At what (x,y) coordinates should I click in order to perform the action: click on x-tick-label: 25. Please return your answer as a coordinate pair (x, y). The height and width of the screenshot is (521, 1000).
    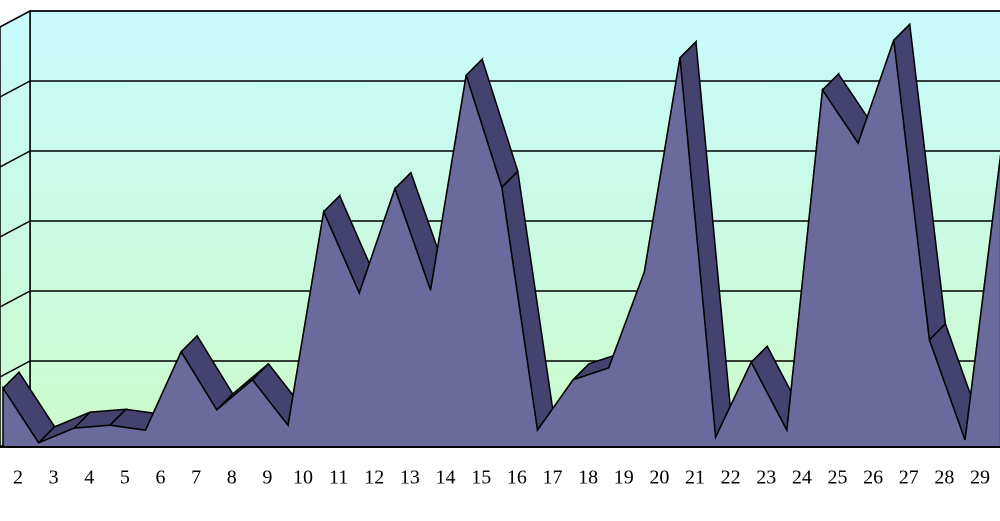
    Looking at the image, I should click on (837, 478).